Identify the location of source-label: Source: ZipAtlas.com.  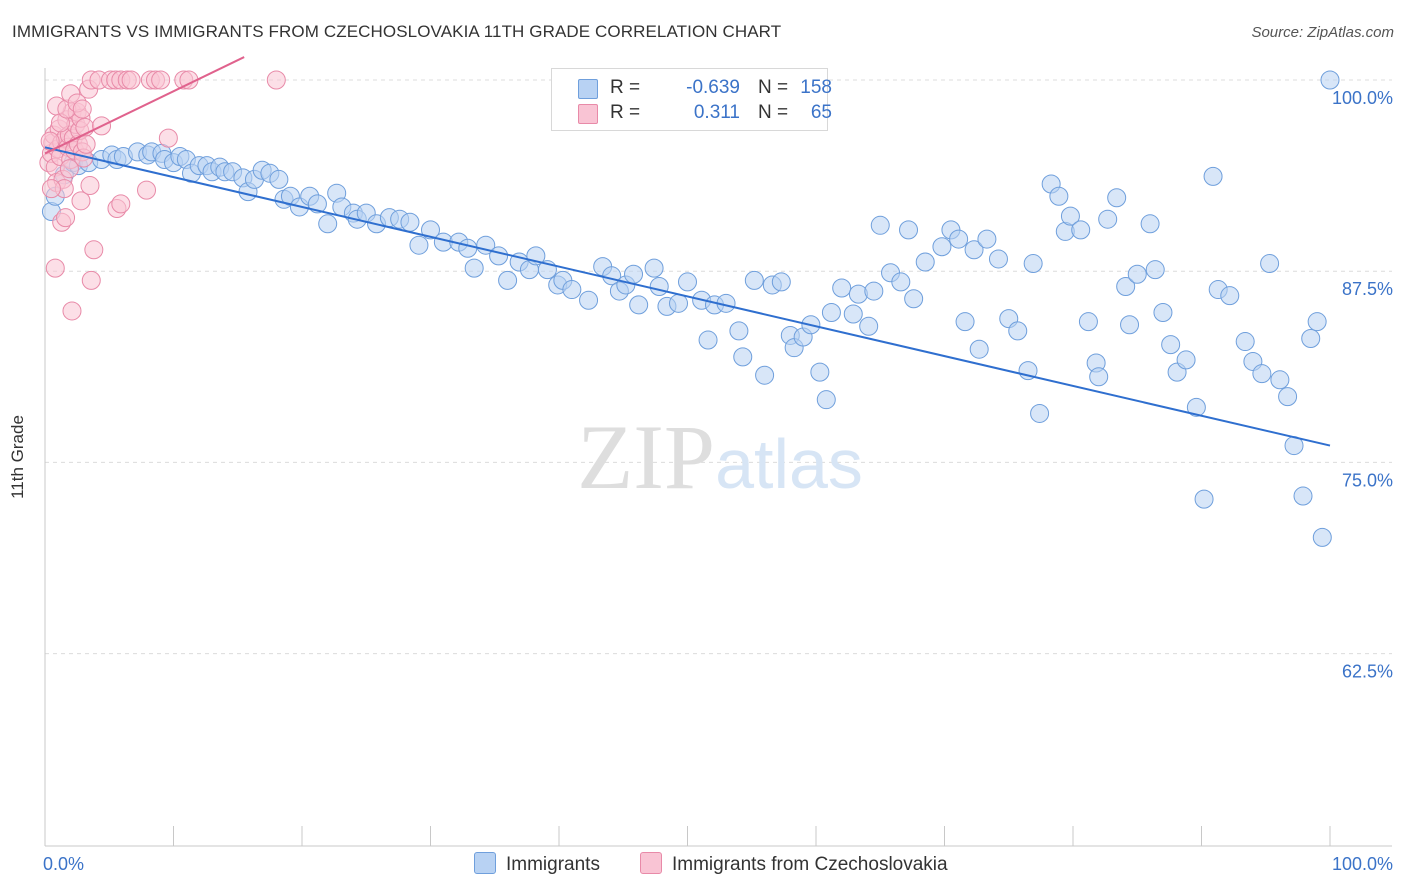
(1322, 32).